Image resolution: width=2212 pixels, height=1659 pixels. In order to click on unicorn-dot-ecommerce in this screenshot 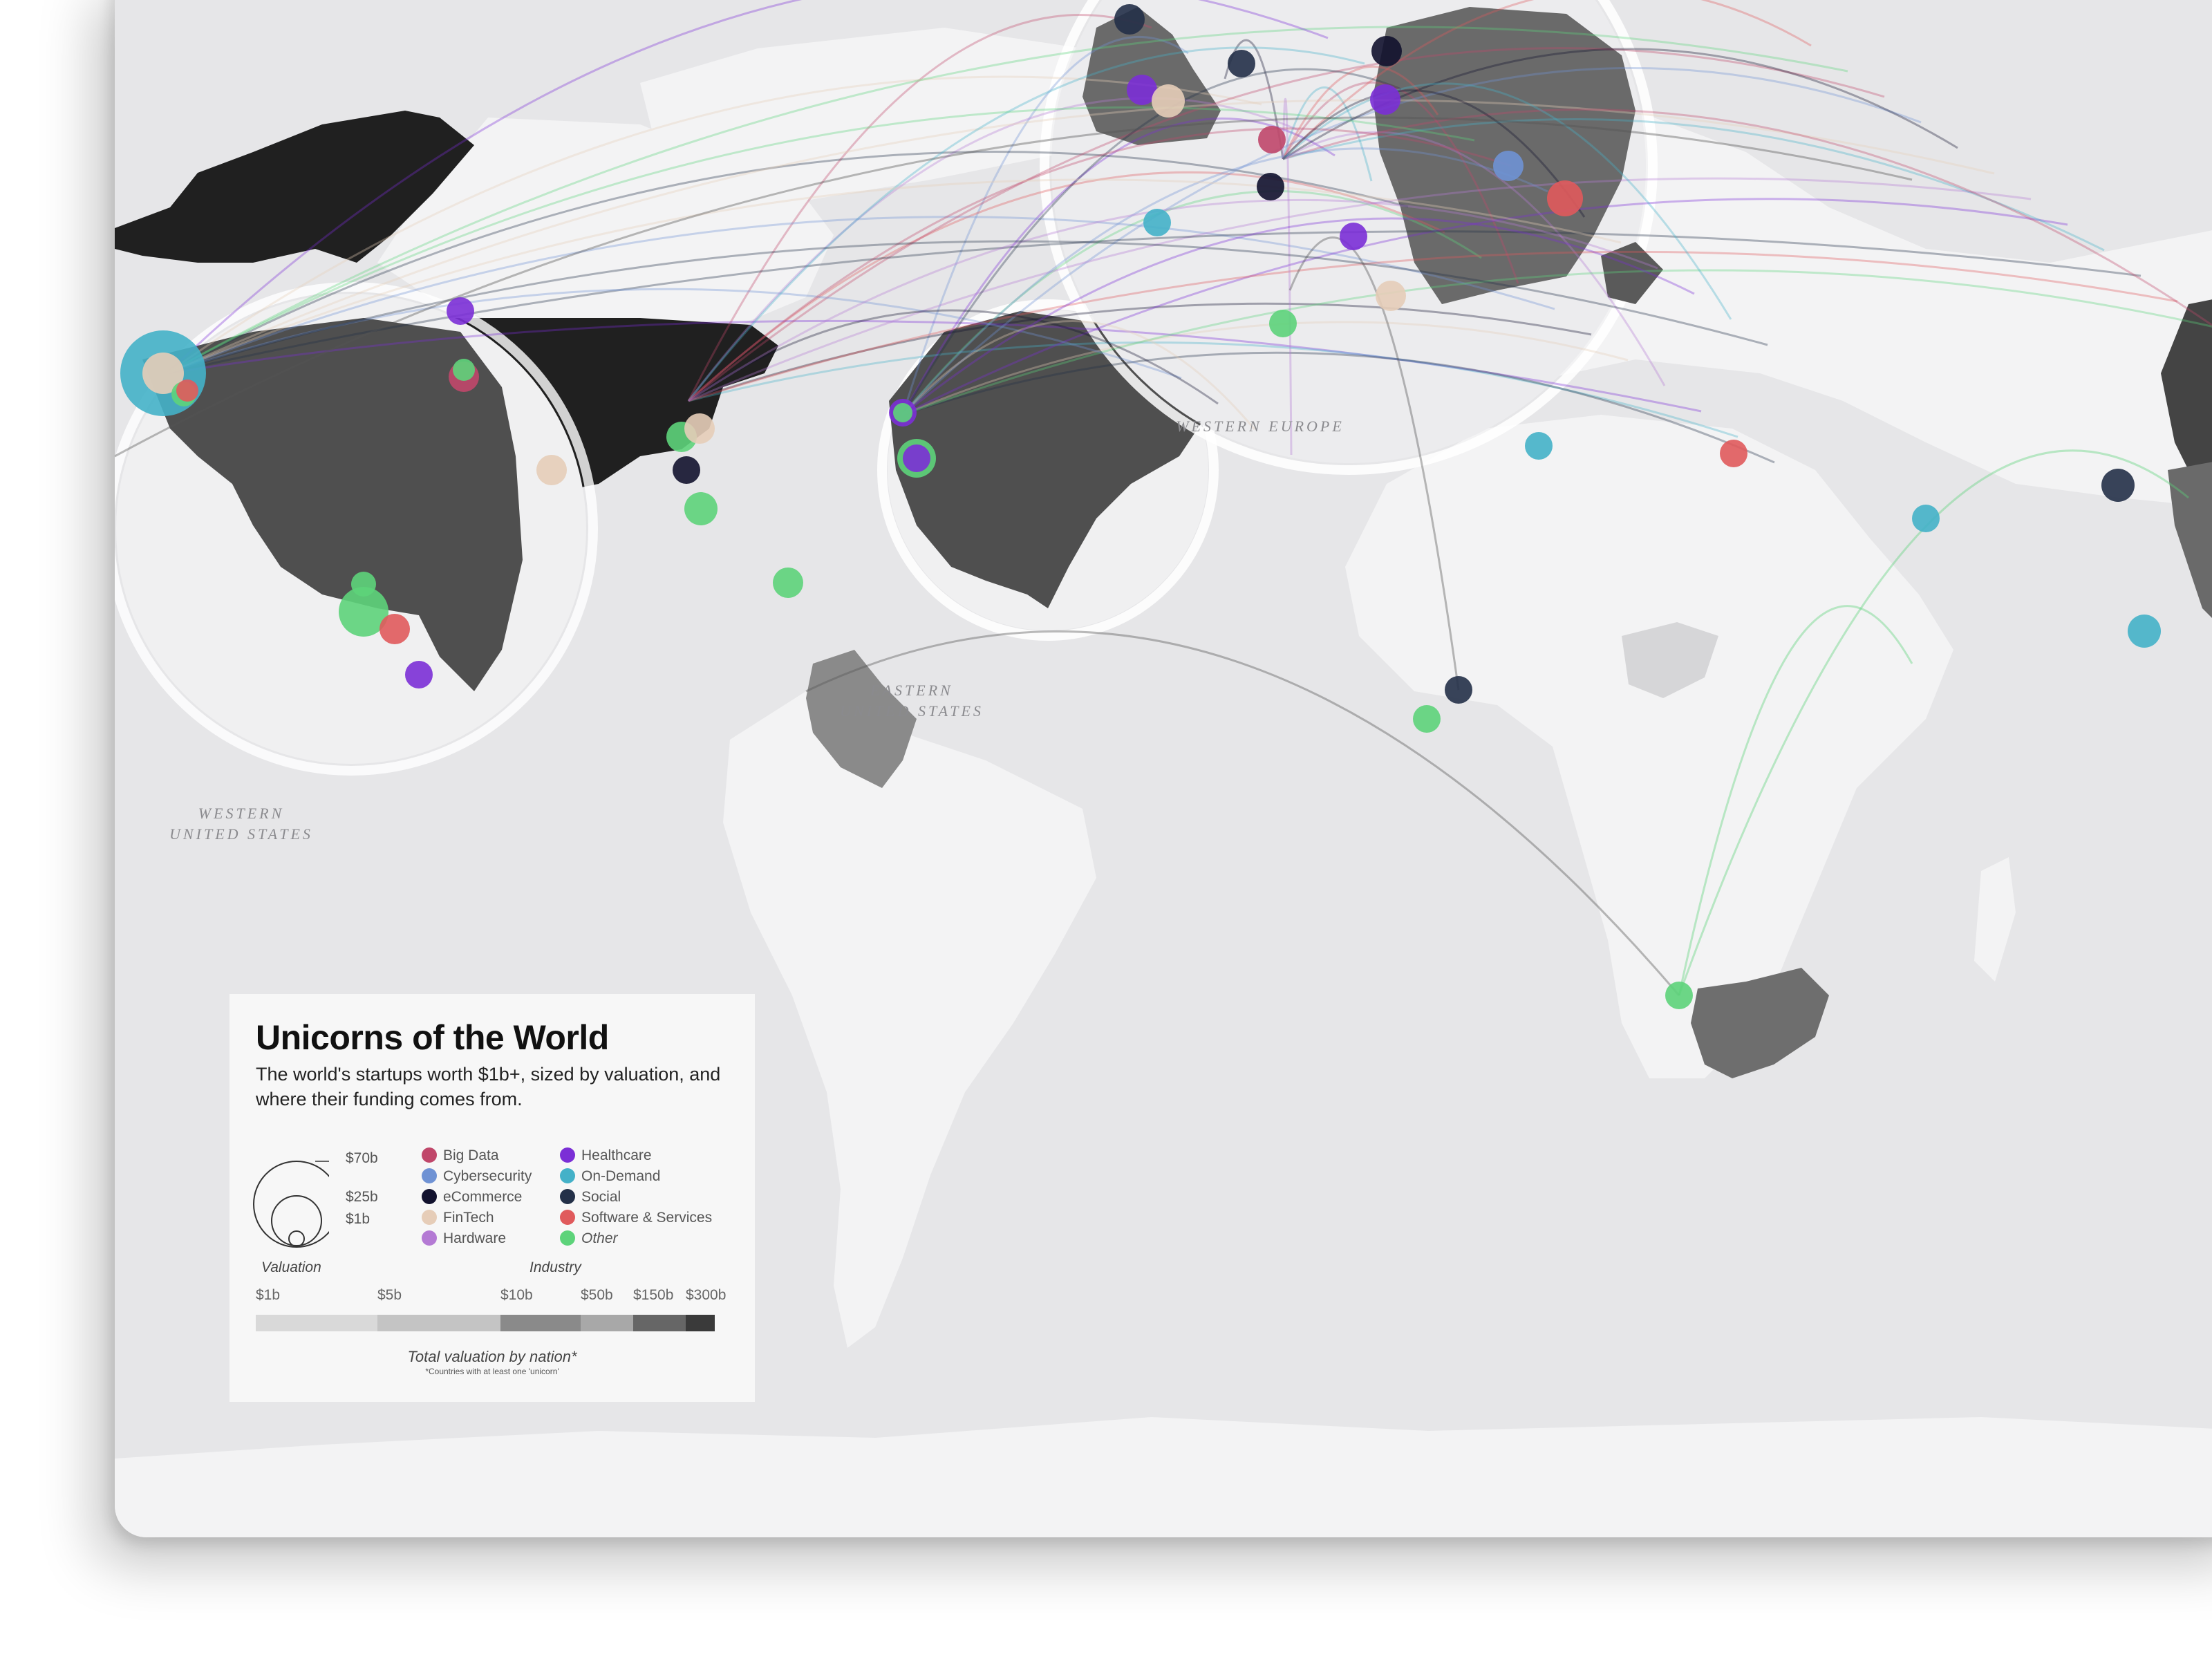, I will do `click(686, 470)`.